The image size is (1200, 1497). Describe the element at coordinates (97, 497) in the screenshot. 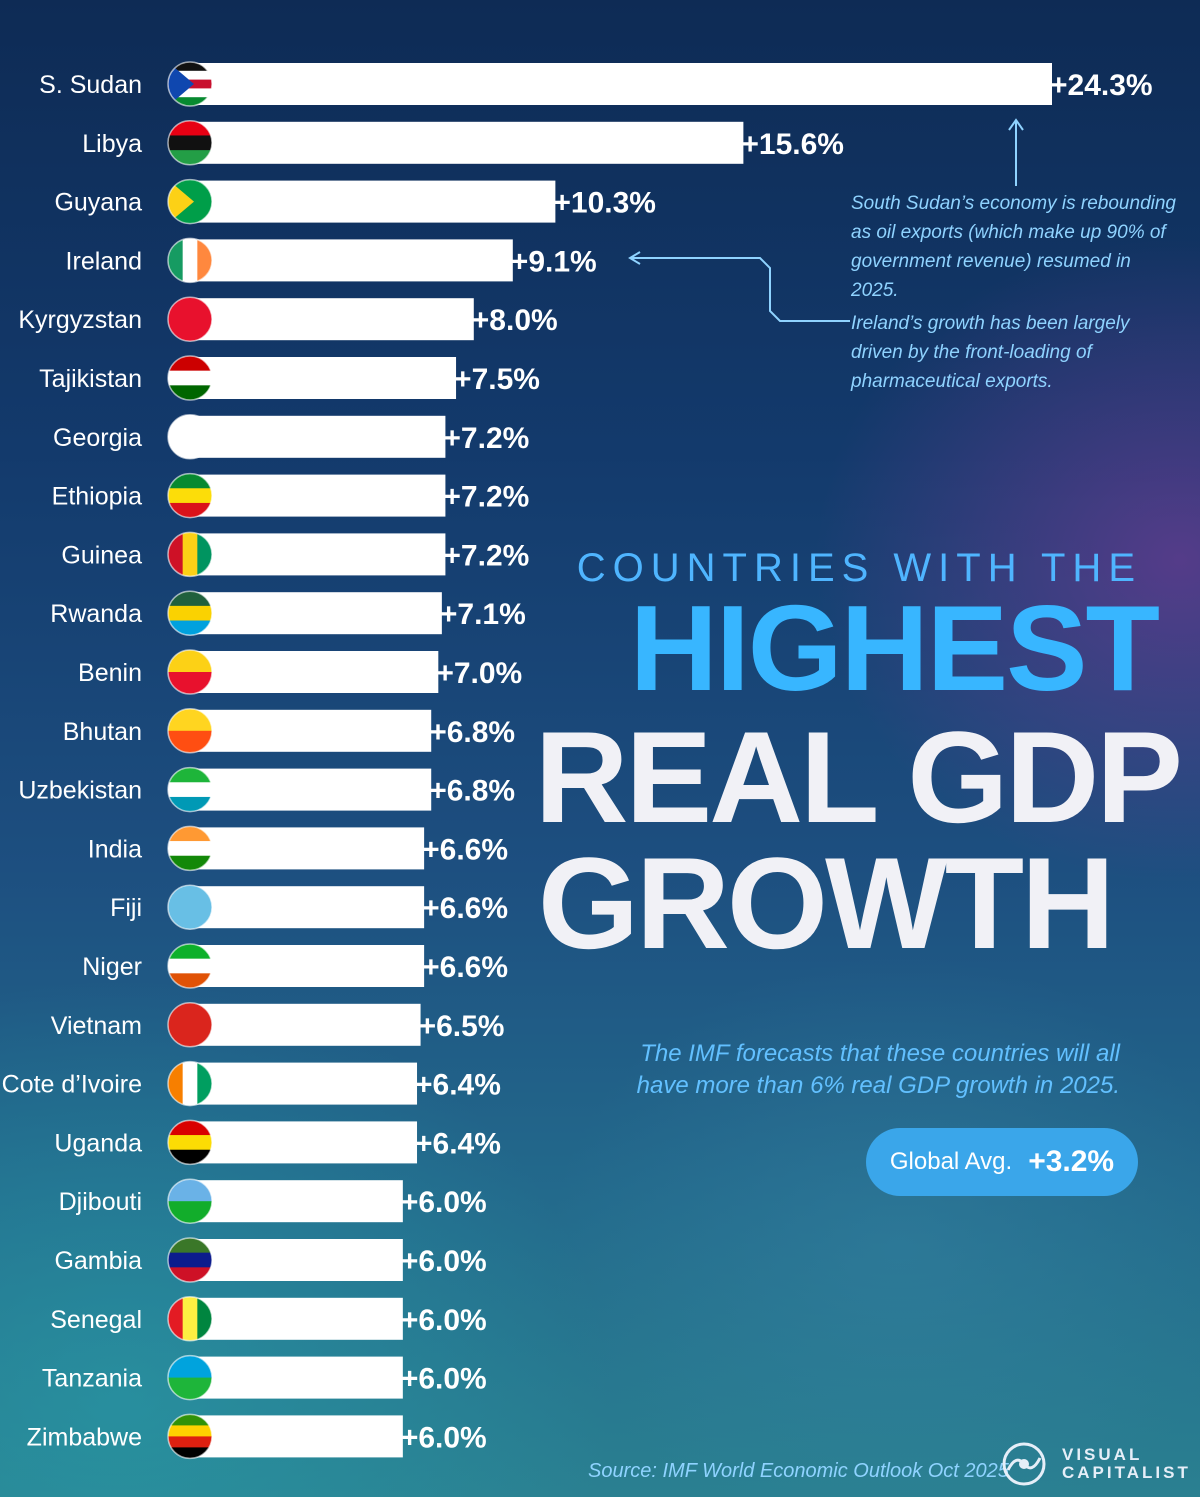

I see `country-label-ethiopia: Ethiopia` at that location.